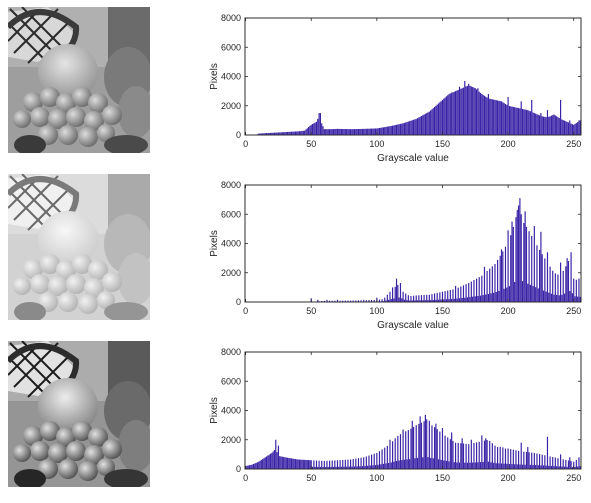  What do you see at coordinates (413, 158) in the screenshot?
I see `x-axis-label: Grayscale value` at bounding box center [413, 158].